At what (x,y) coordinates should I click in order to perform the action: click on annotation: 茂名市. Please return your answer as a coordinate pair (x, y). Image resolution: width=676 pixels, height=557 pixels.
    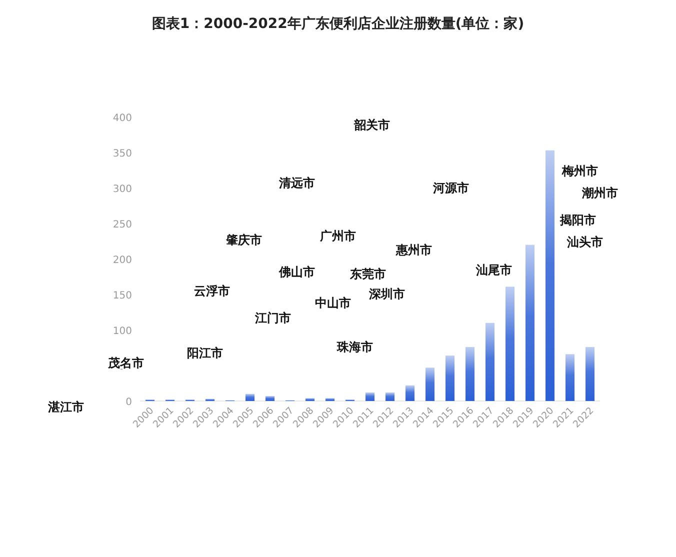
    Looking at the image, I should click on (125, 363).